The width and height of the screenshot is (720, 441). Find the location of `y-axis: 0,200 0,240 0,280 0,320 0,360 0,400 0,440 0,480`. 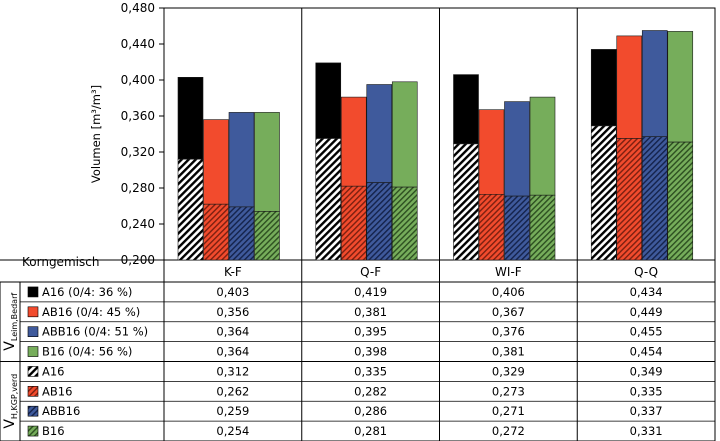

y-axis: 0,200 0,240 0,280 0,320 0,360 0,400 0,440 0,480 is located at coordinates (143, 134).